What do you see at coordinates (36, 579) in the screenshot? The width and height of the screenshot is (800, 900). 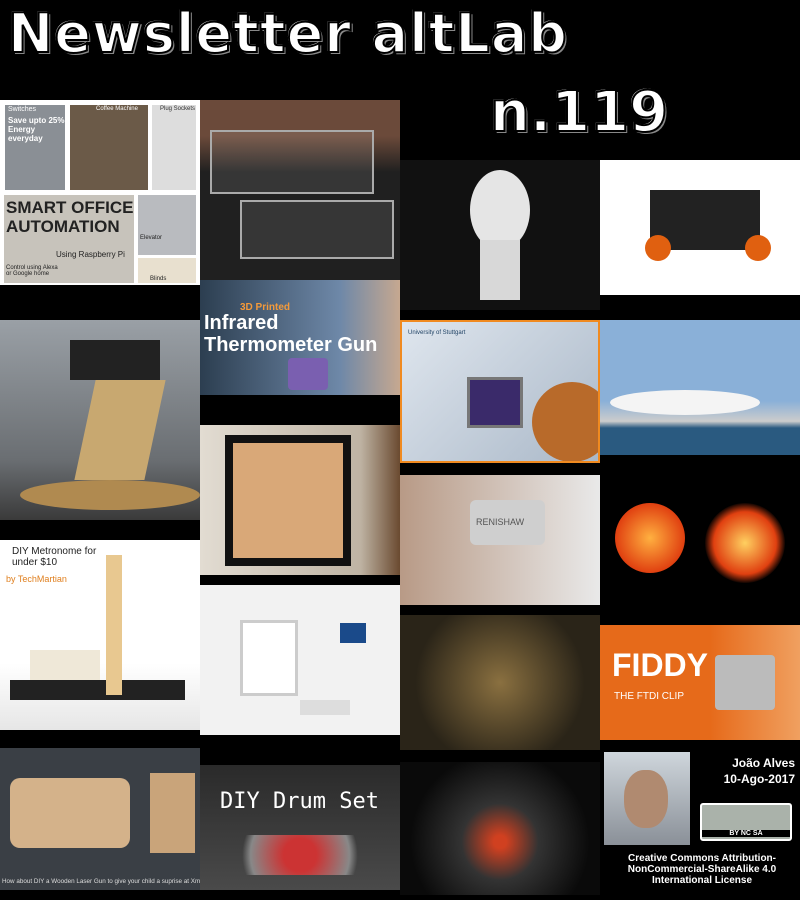 I see `label: by TechMartian` at bounding box center [36, 579].